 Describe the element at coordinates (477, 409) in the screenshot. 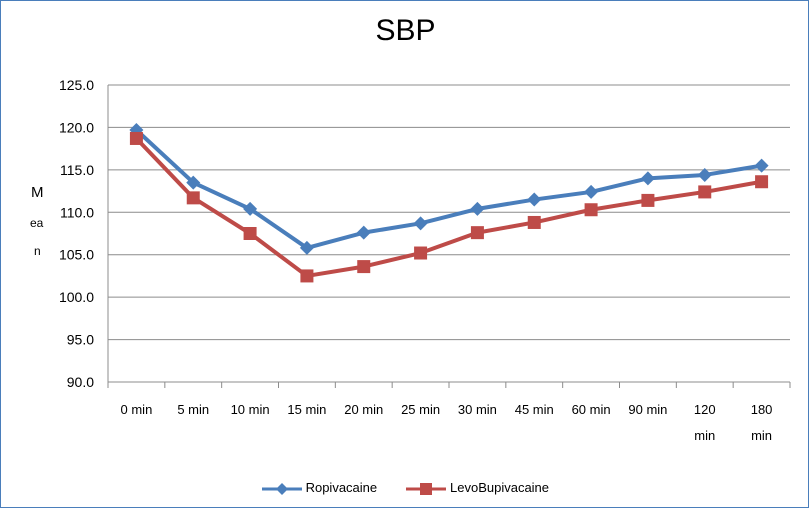

I see `x-tick-label: 30 min` at that location.